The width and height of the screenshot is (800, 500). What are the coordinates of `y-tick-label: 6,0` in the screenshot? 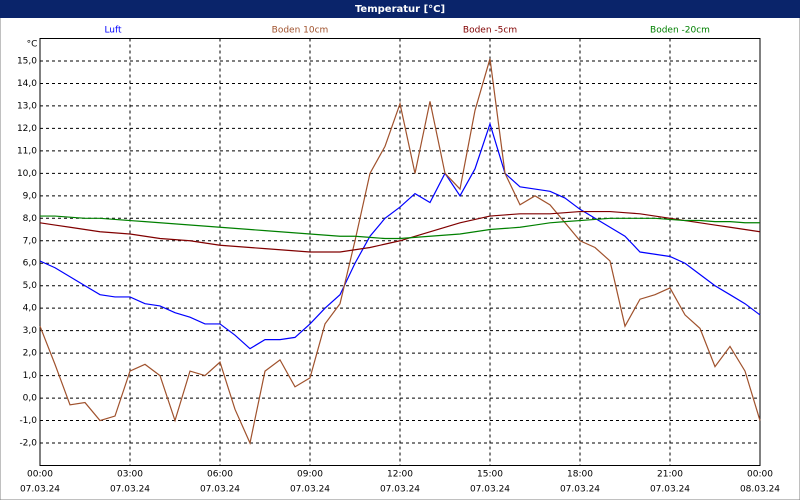 It's located at (30, 264).